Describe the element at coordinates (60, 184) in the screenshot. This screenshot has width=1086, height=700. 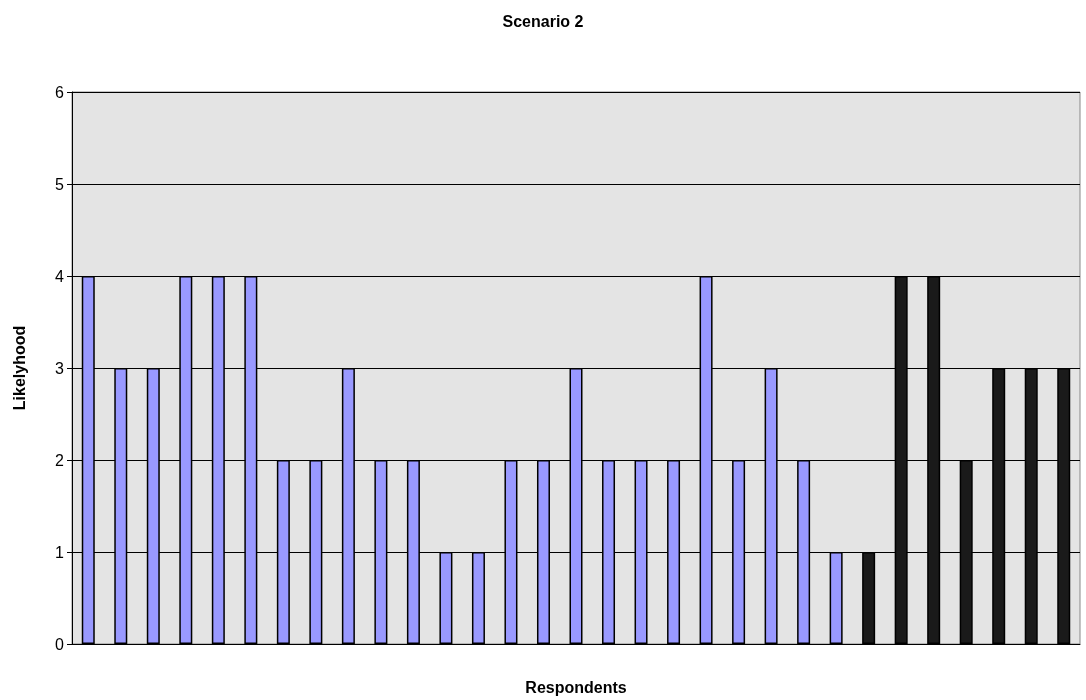
I see `y-tick-label: 5` at that location.